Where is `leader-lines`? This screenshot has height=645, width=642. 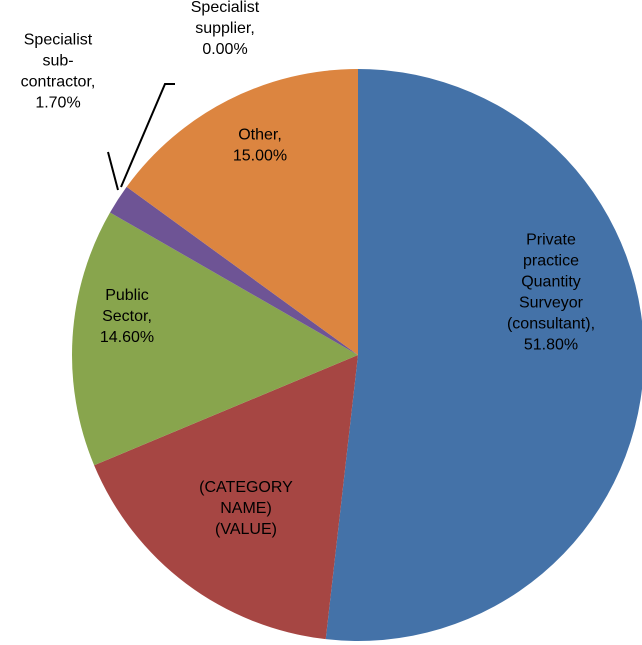
leader-lines is located at coordinates (141, 137).